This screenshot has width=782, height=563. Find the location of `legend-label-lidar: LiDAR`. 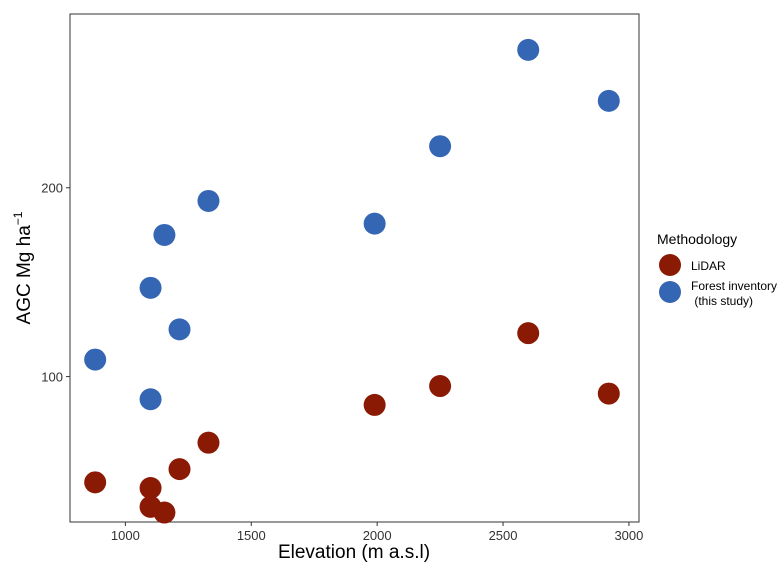

legend-label-lidar: LiDAR is located at coordinates (708, 266).